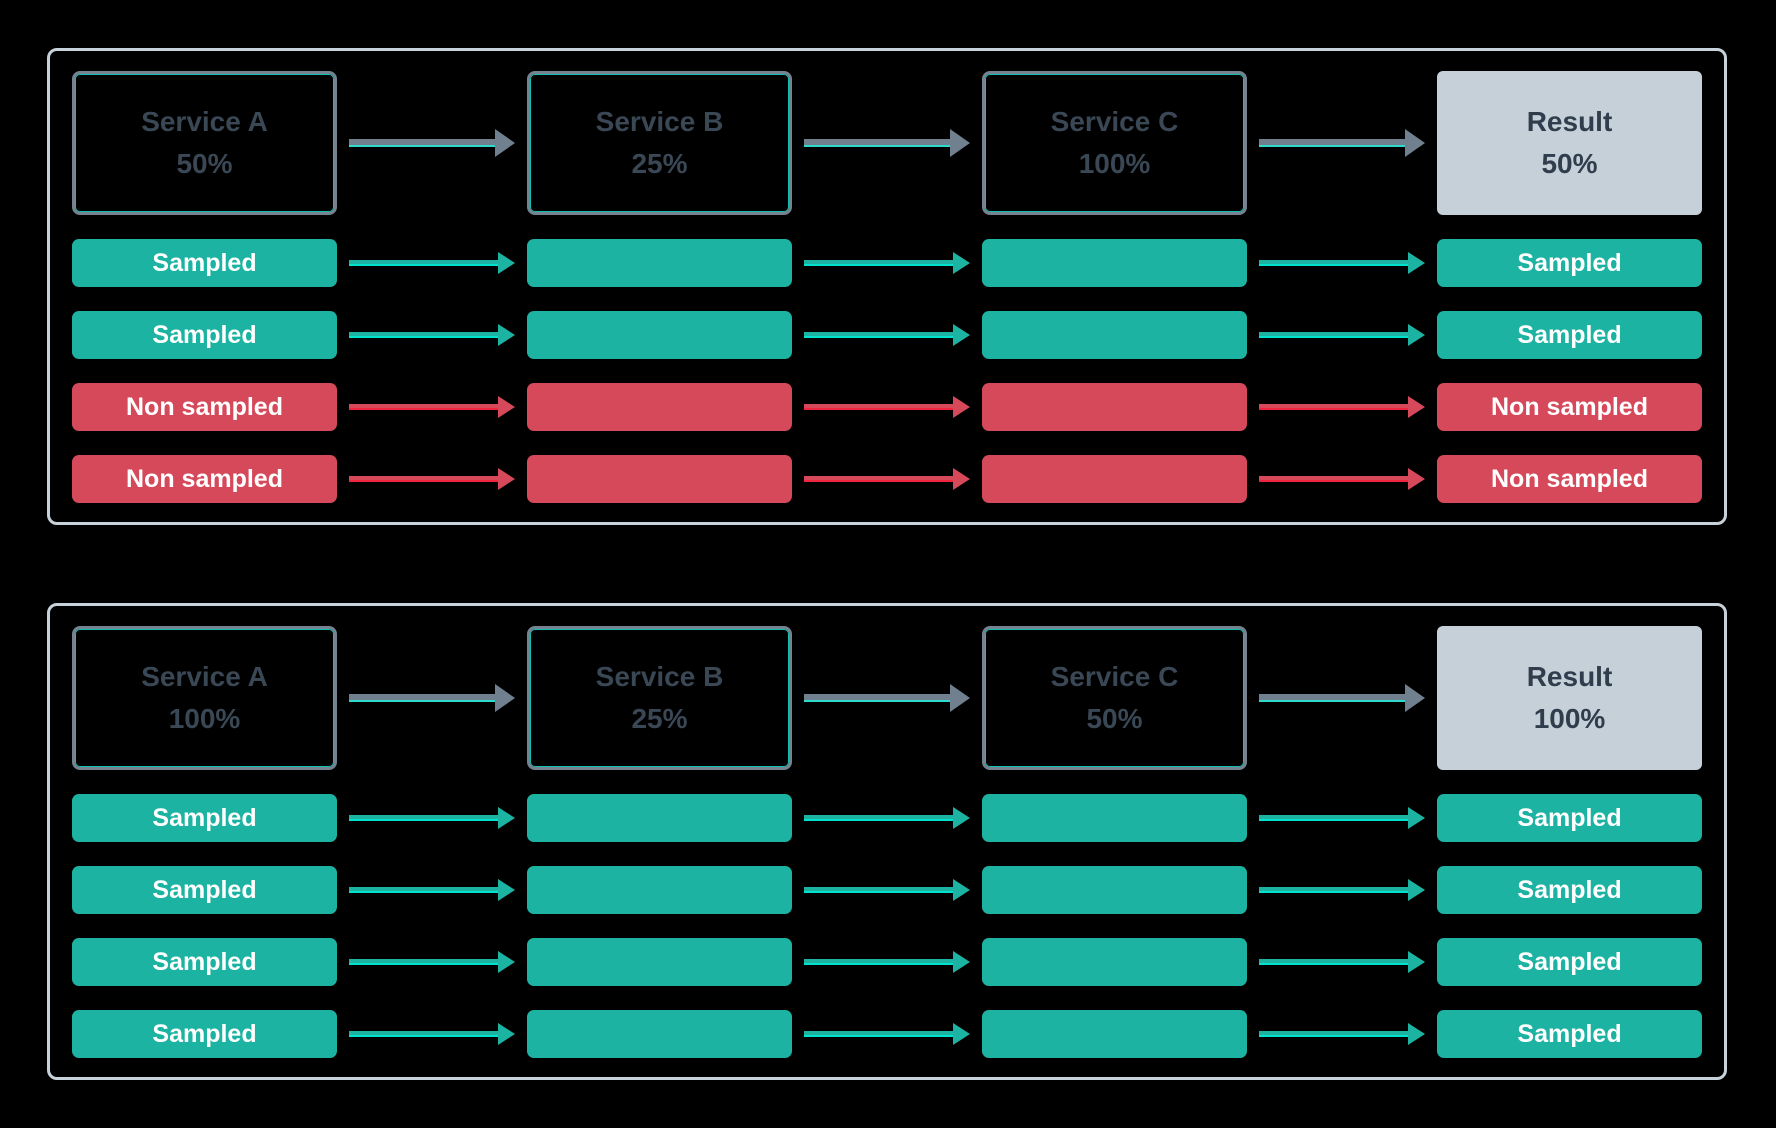  Describe the element at coordinates (204, 163) in the screenshot. I see `service-rate: 50%` at that location.